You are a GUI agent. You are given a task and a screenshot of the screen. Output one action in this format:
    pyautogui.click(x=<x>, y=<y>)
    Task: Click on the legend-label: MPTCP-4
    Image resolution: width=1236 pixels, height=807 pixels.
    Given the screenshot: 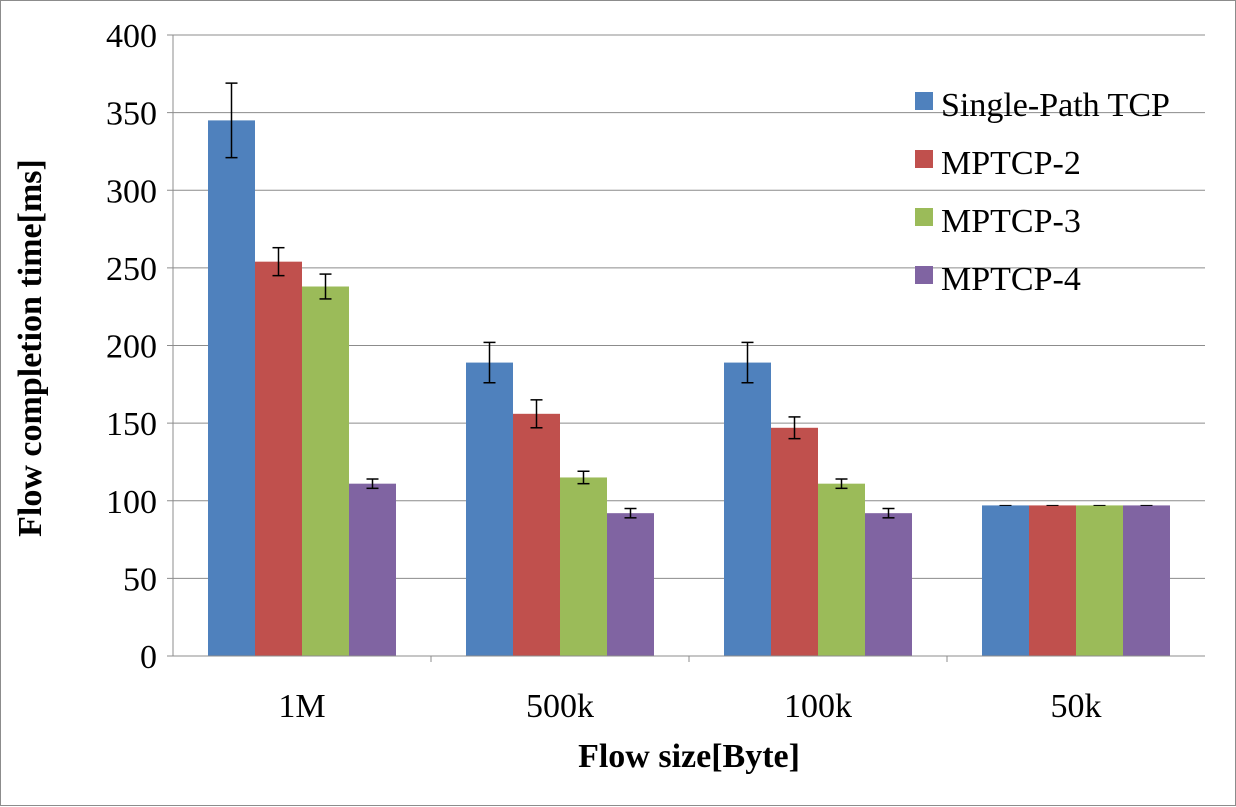 What is the action you would take?
    pyautogui.click(x=1011, y=279)
    